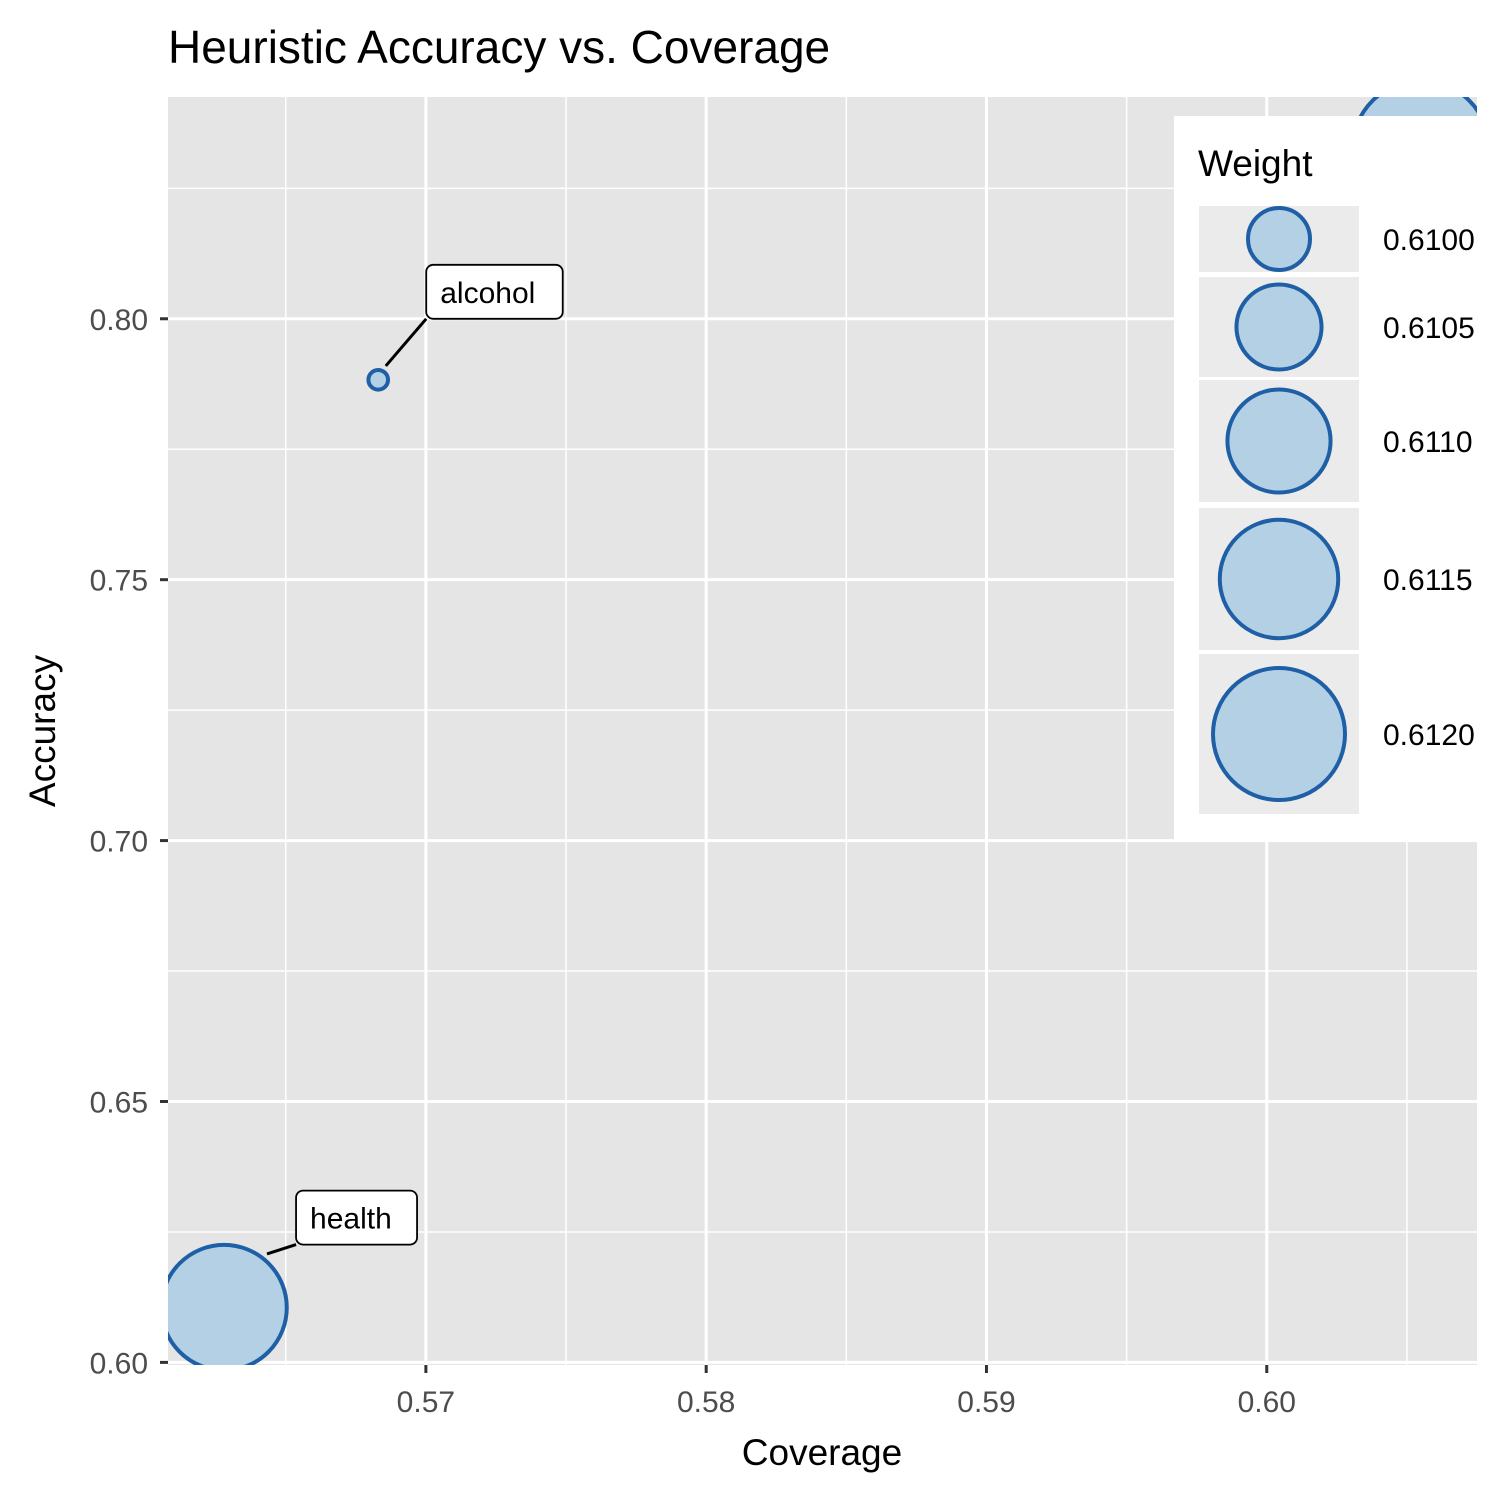 The height and width of the screenshot is (1500, 1500). What do you see at coordinates (1429, 735) in the screenshot?
I see `legend-key-label: 0.6120` at bounding box center [1429, 735].